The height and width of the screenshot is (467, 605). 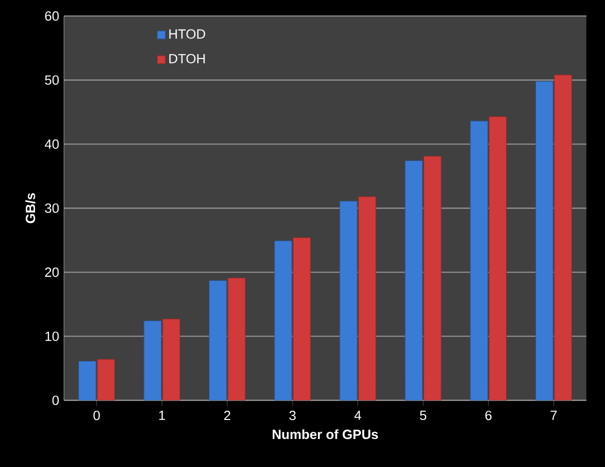 I want to click on y-tick-label: 30, so click(x=51, y=208).